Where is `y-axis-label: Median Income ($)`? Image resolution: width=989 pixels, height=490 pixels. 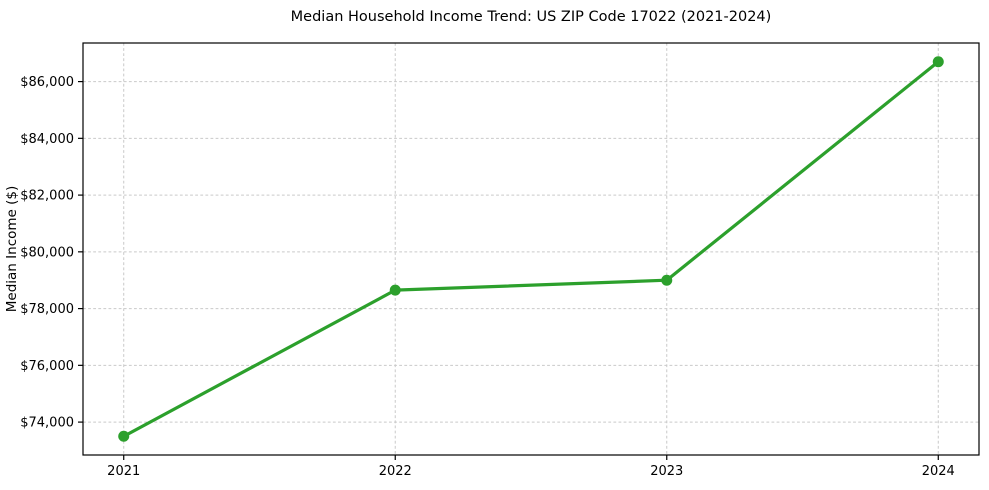 y-axis-label: Median Income ($) is located at coordinates (12, 249).